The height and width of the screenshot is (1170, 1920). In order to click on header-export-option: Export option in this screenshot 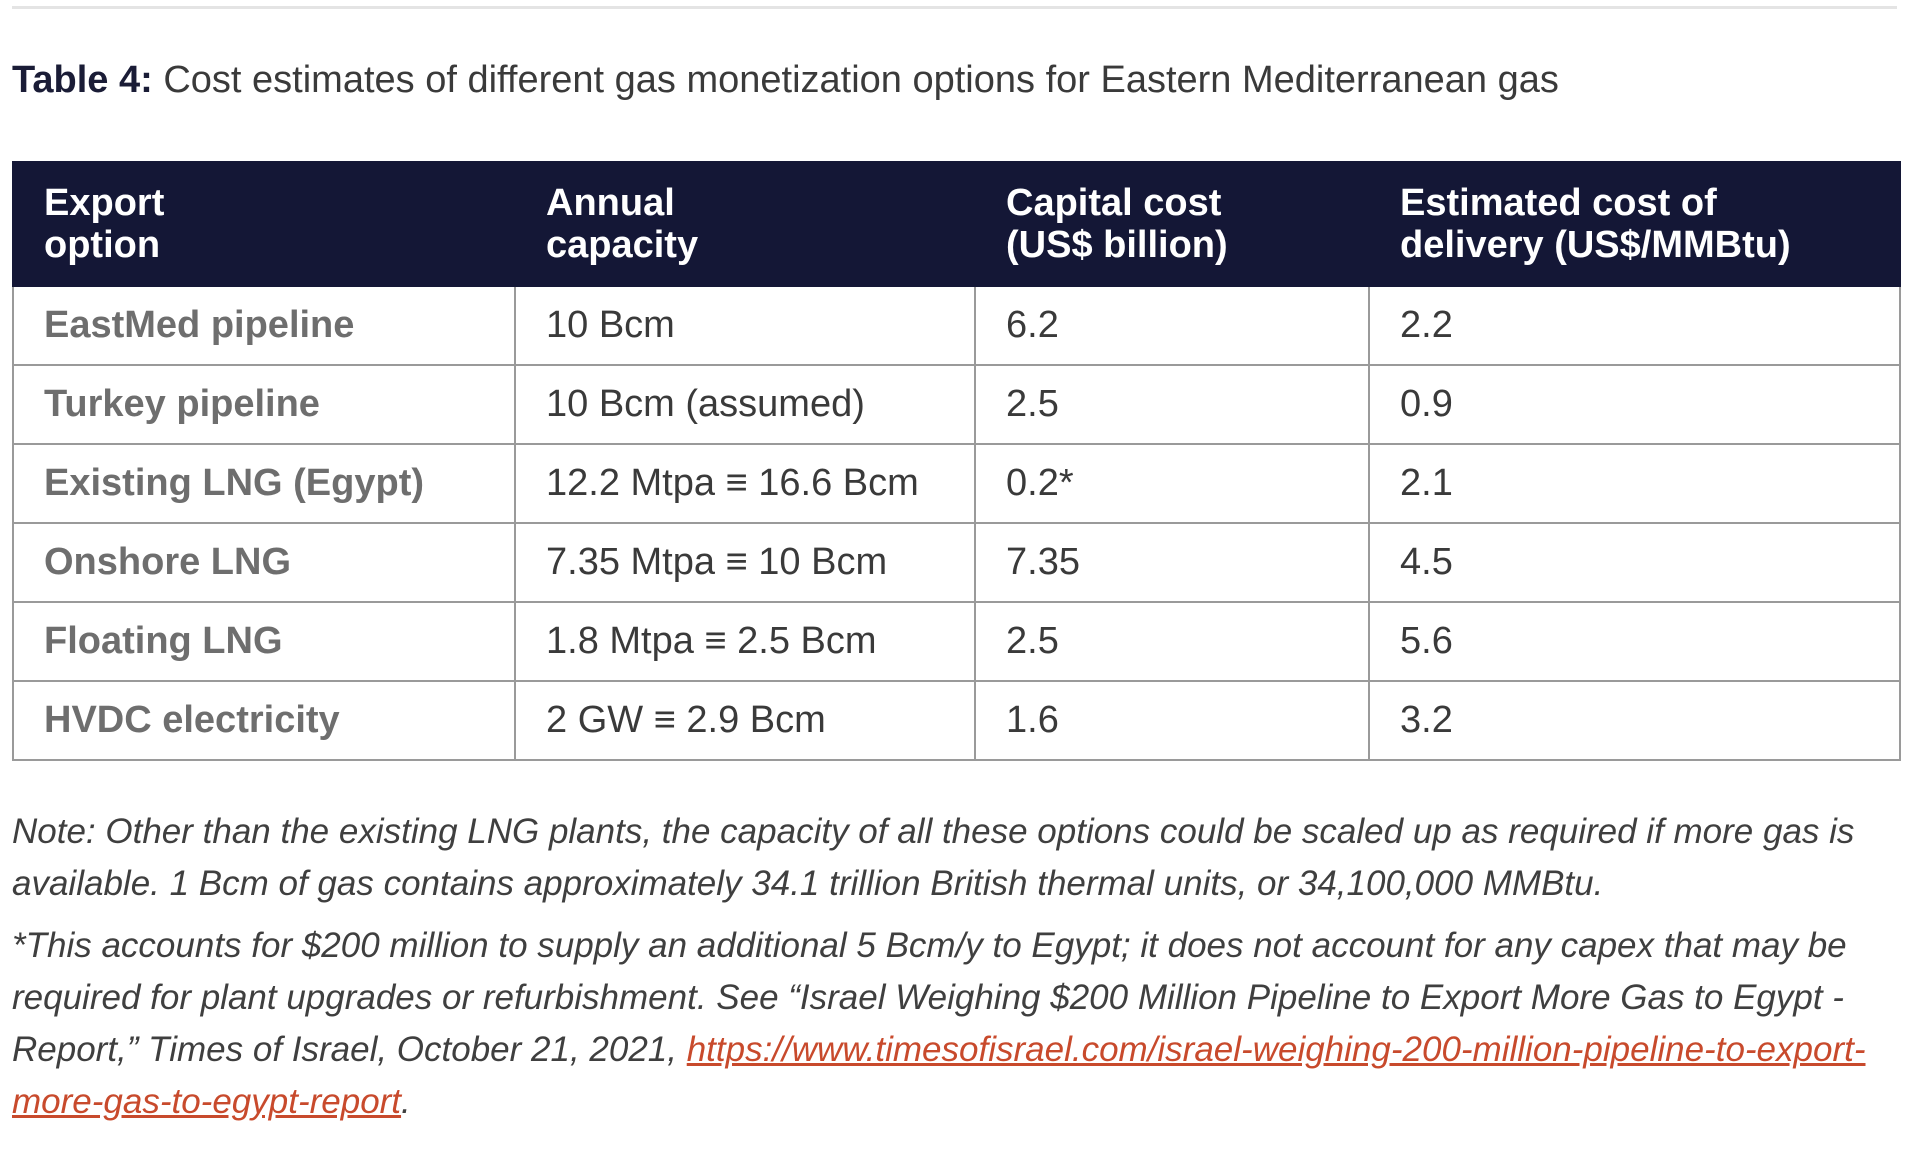, I will do `click(264, 224)`.